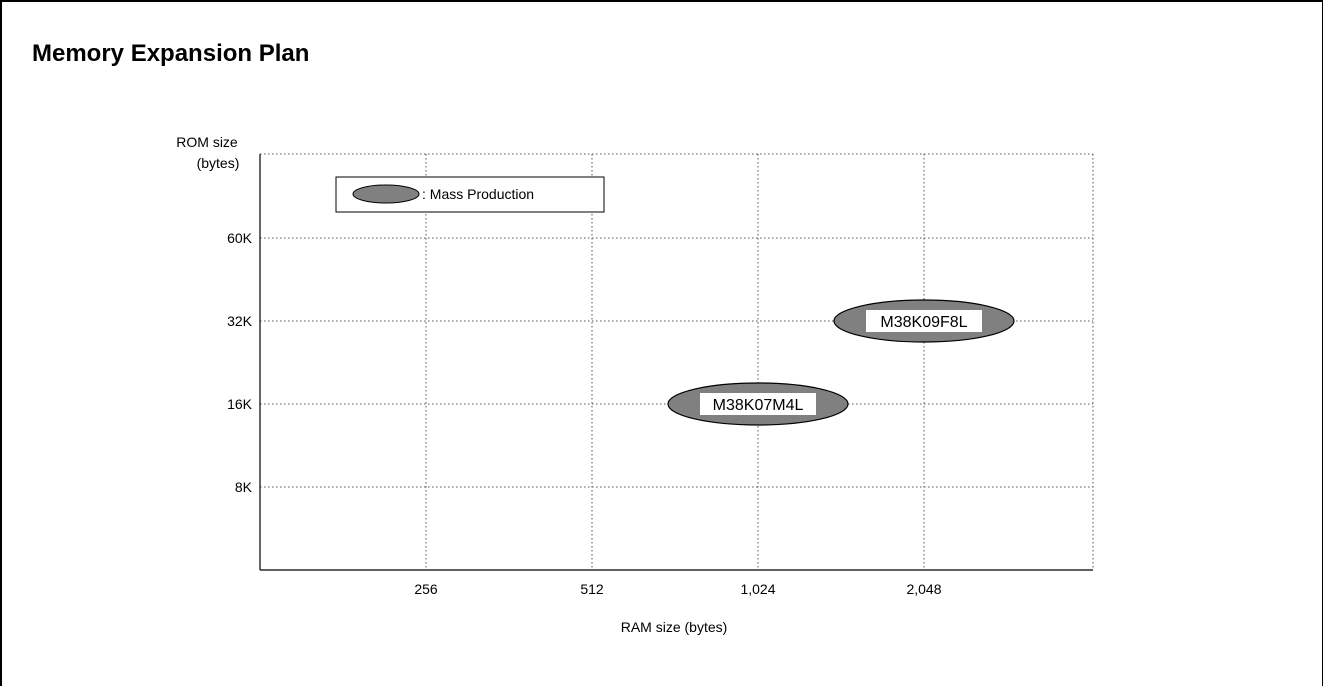 The width and height of the screenshot is (1325, 688). I want to click on y-tick-label: 60K, so click(240, 238).